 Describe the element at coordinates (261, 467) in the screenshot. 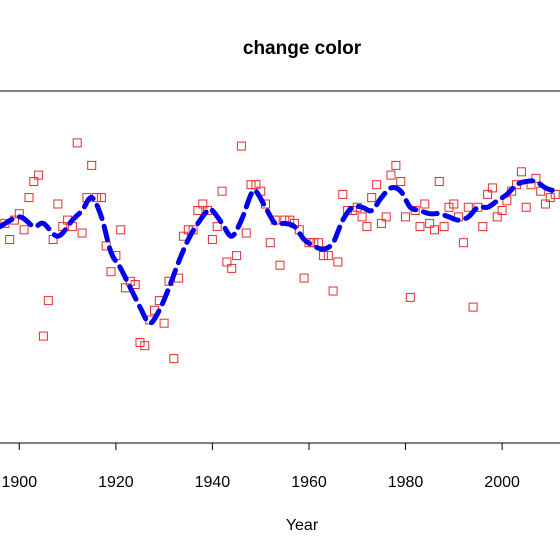

I see `x-axis: 1900 1920 1940 1960 1980 2000` at that location.